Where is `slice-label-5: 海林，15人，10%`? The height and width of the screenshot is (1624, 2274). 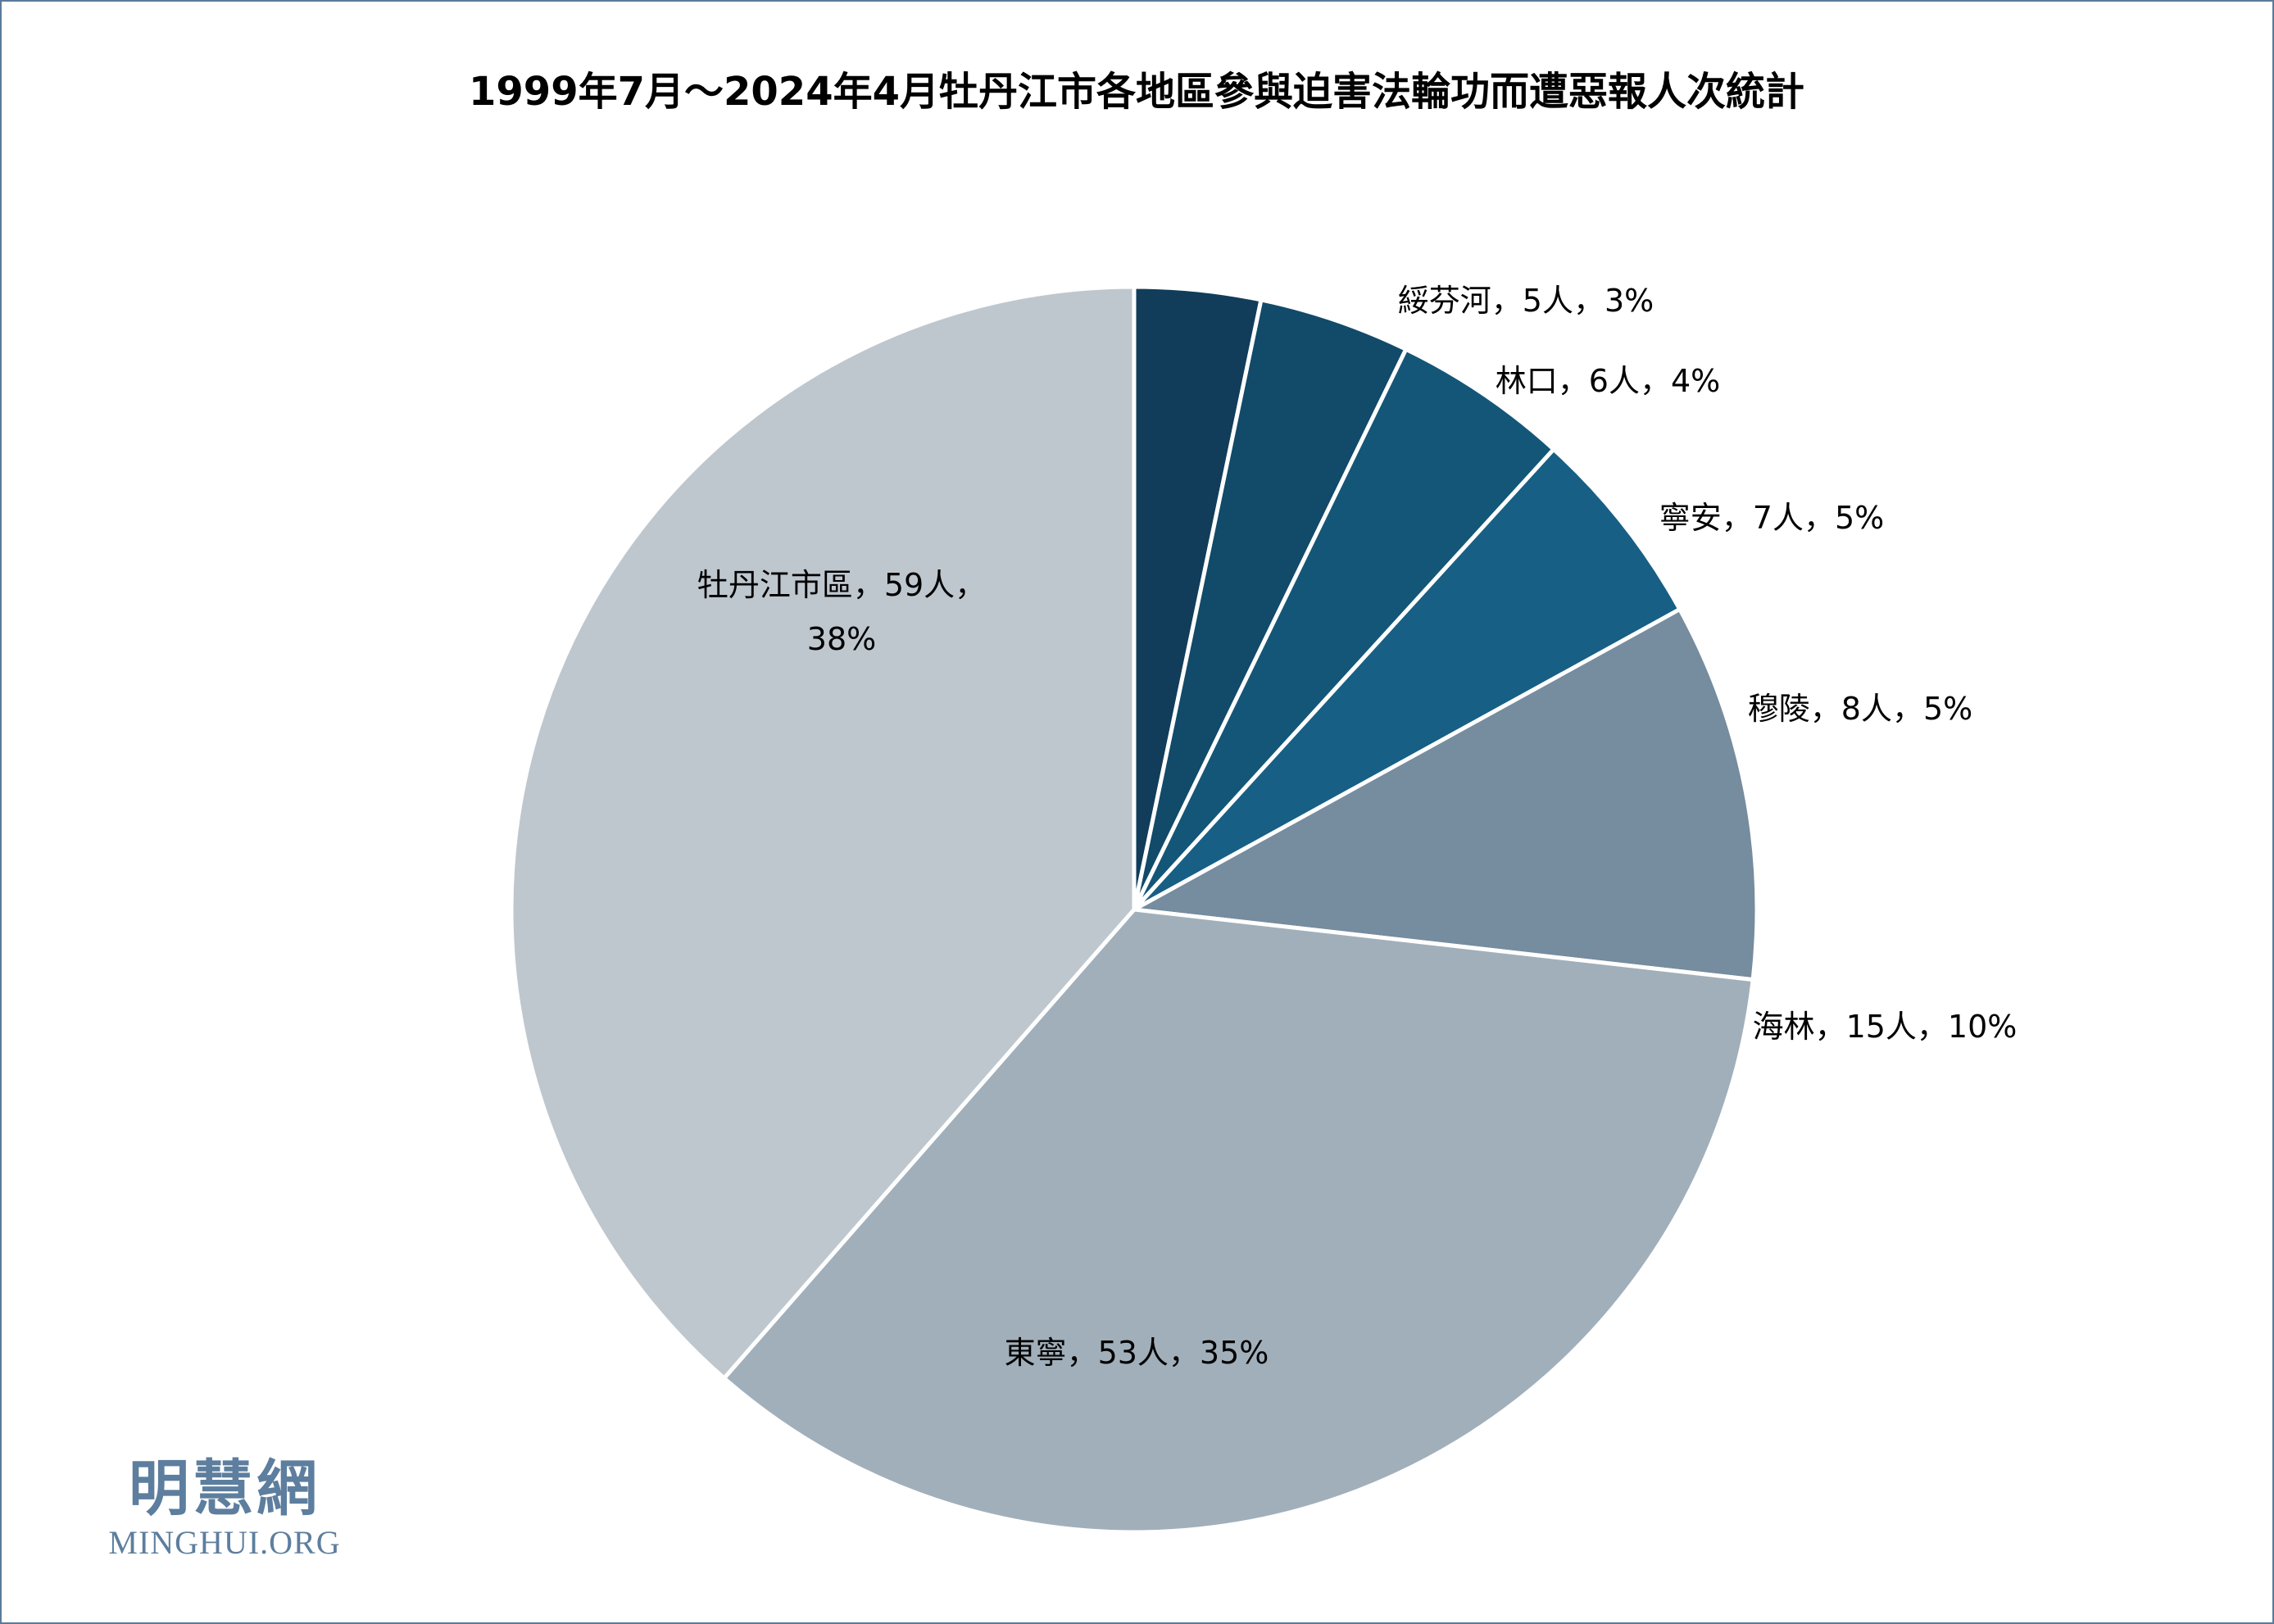
slice-label-5: 海林，15人，10% is located at coordinates (1885, 1027).